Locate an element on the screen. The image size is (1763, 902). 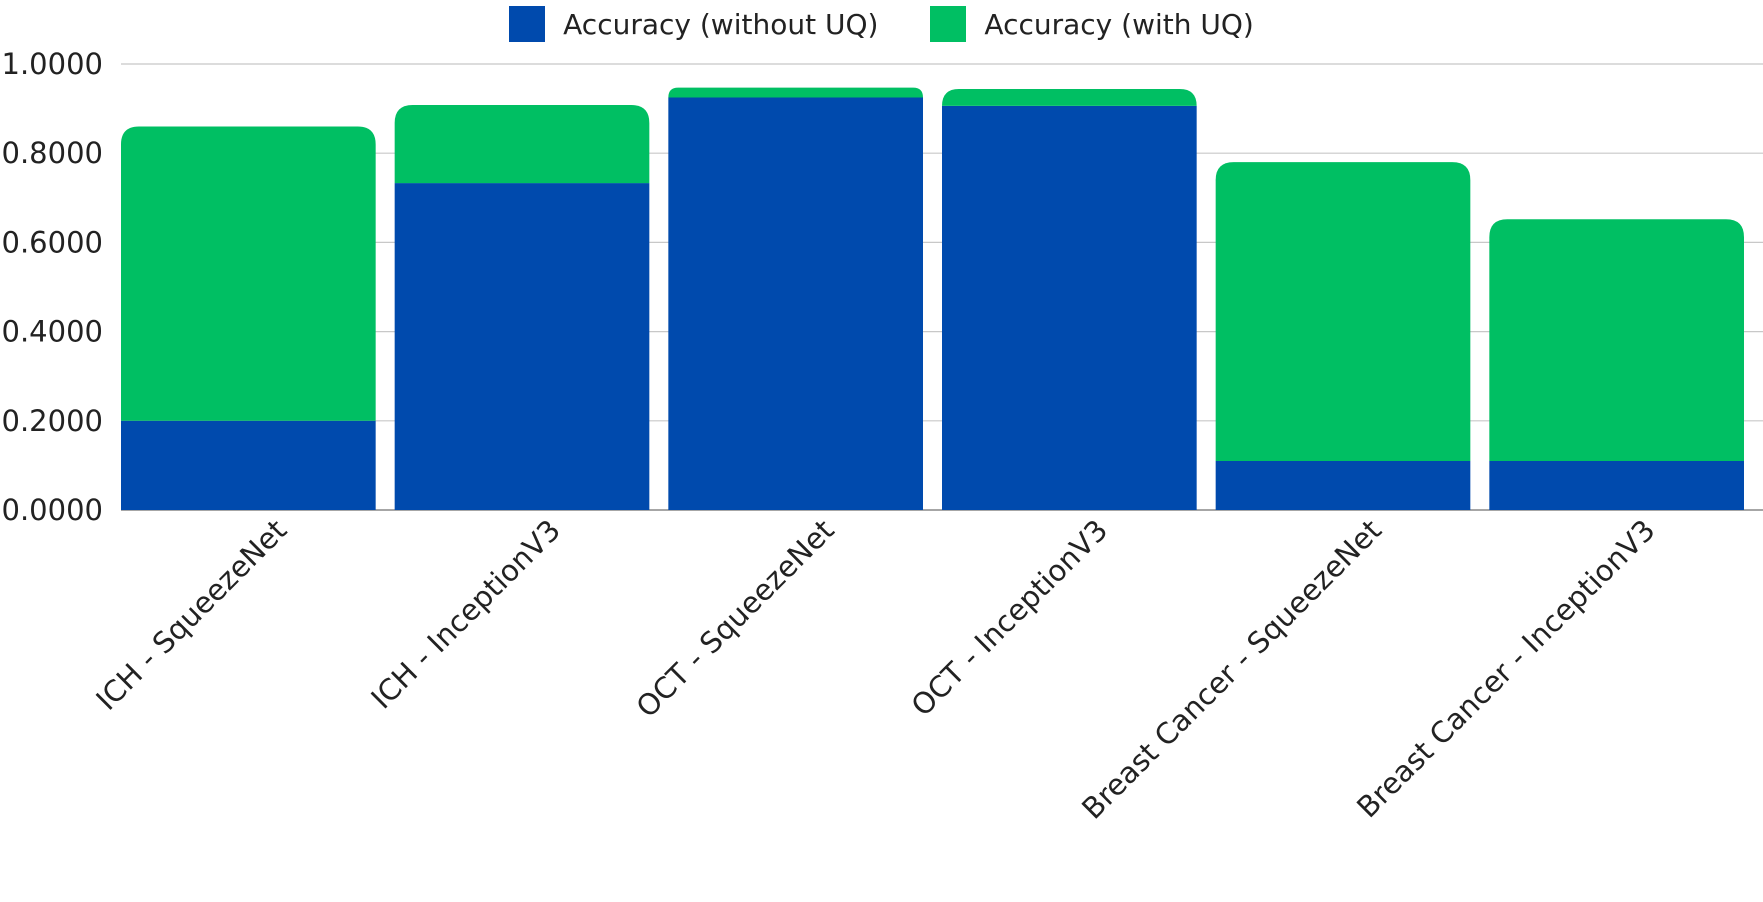
legend-label-with-uq: Accuracy (with UQ) is located at coordinates (1119, 24).